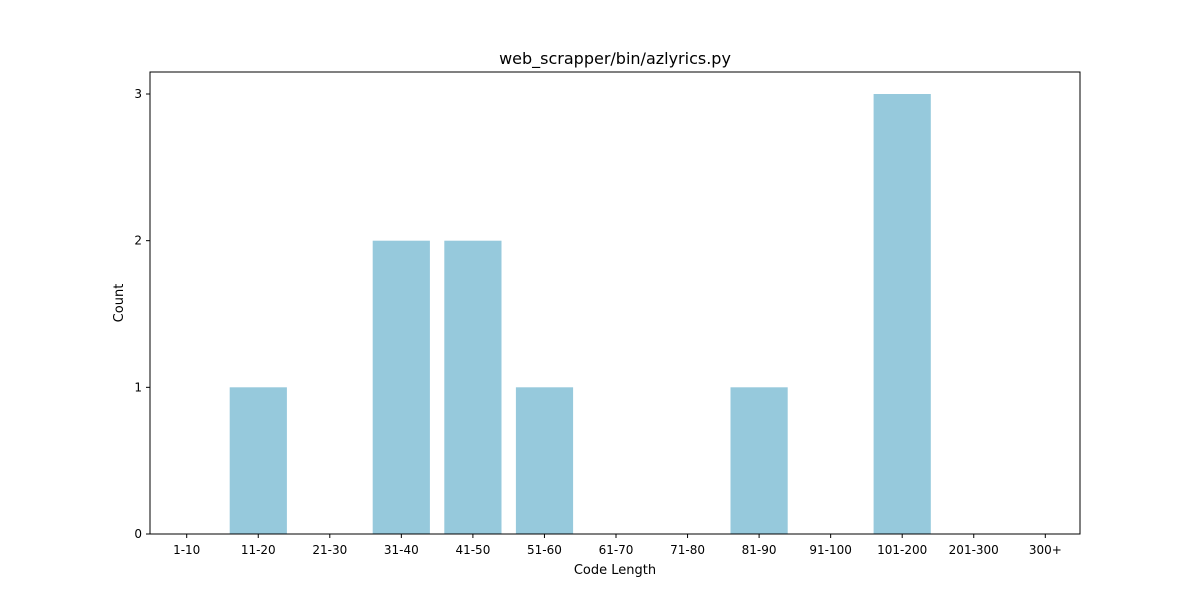  What do you see at coordinates (138, 94) in the screenshot?
I see `y-tick-label: 3` at bounding box center [138, 94].